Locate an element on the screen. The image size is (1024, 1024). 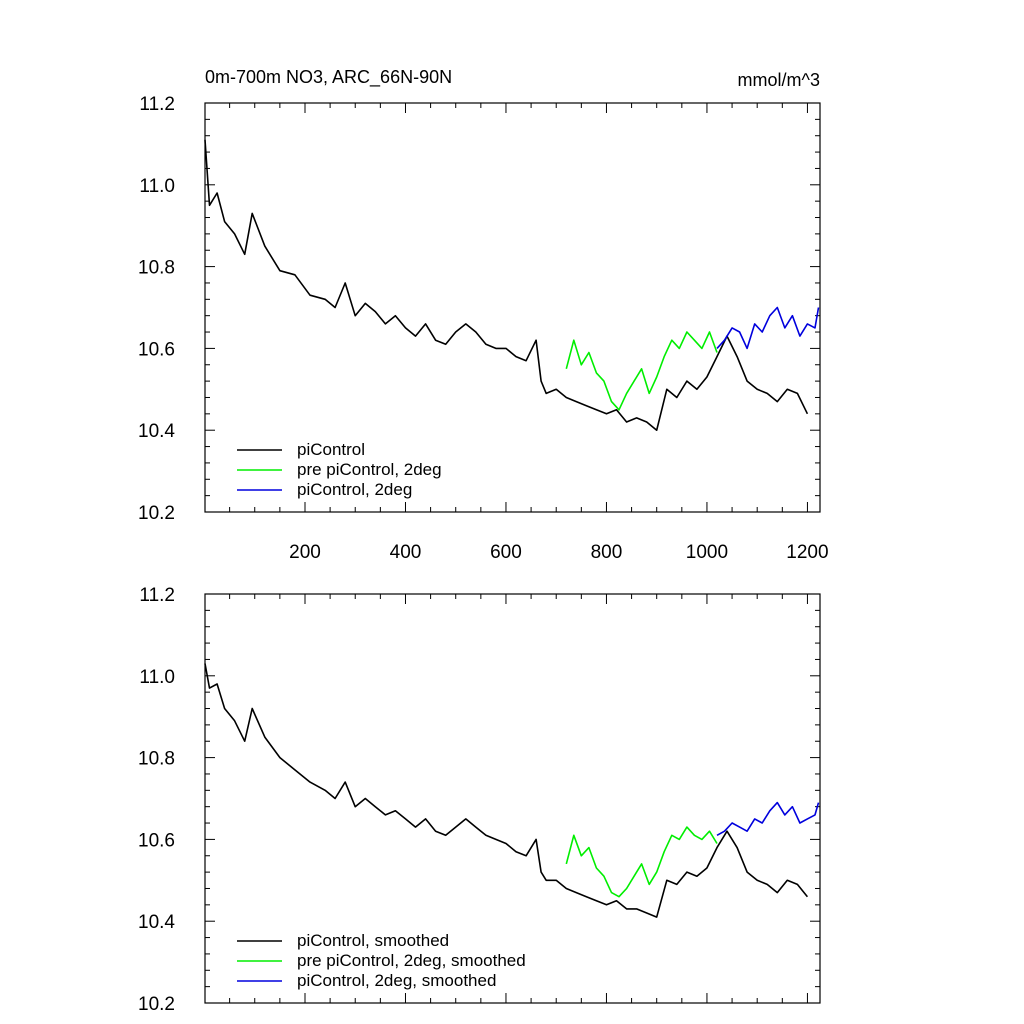
panel-title: 0m-700m NO3, ARC_66N-90N is located at coordinates (328, 77).